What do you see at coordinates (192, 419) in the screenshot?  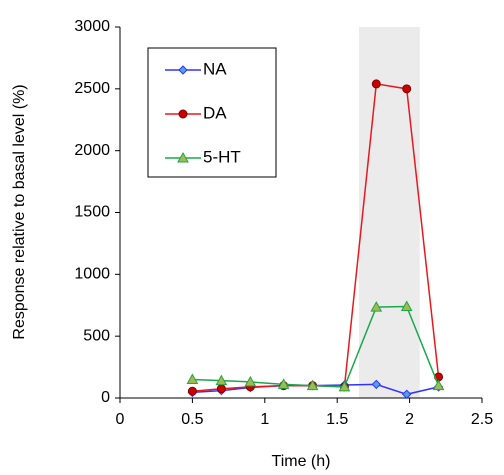 I see `x-tick-label: 0.5` at bounding box center [192, 419].